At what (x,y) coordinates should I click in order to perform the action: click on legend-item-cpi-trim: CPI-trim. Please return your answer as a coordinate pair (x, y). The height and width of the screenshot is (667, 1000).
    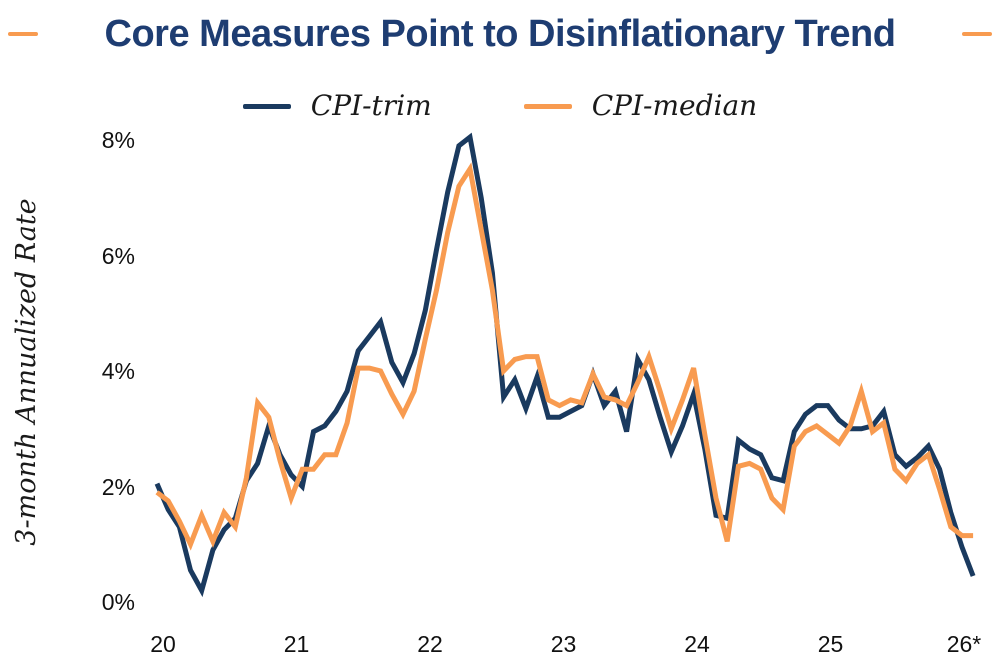
    Looking at the image, I should click on (337, 105).